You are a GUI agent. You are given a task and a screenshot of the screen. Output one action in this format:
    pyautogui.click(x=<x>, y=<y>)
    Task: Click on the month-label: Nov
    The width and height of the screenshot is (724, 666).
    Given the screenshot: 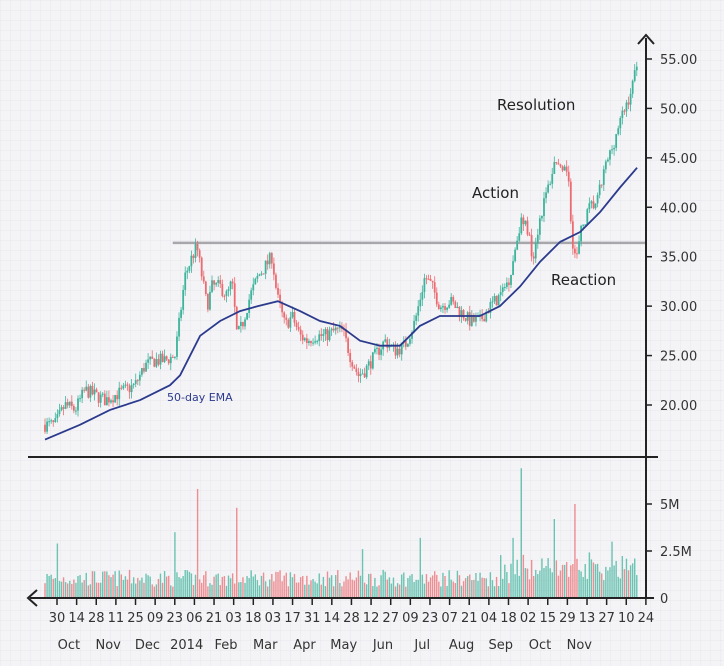 What is the action you would take?
    pyautogui.click(x=580, y=645)
    